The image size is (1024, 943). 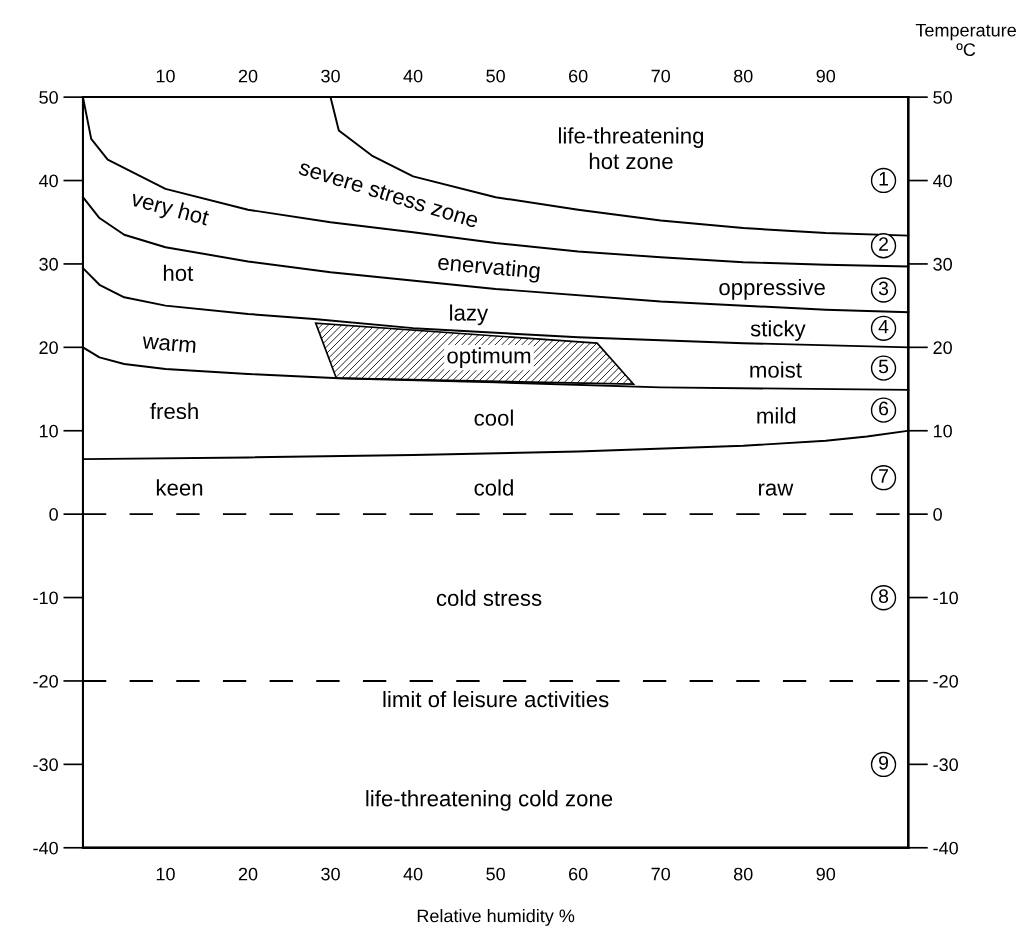 I want to click on annotation: 7, so click(x=883, y=476).